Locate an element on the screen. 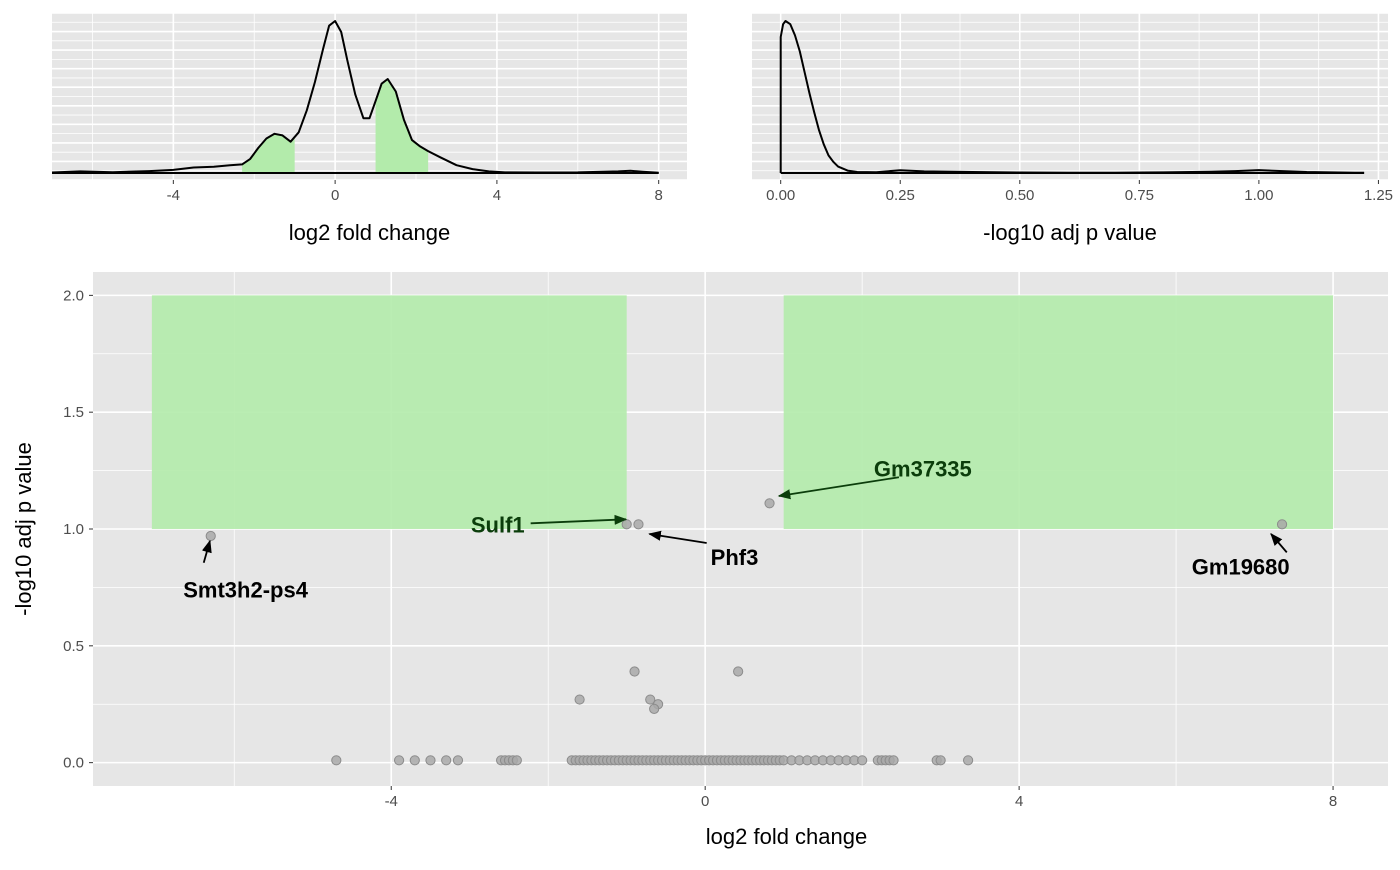 The height and width of the screenshot is (870, 1400). density_p-x-tick-label: 0.25 is located at coordinates (900, 195).